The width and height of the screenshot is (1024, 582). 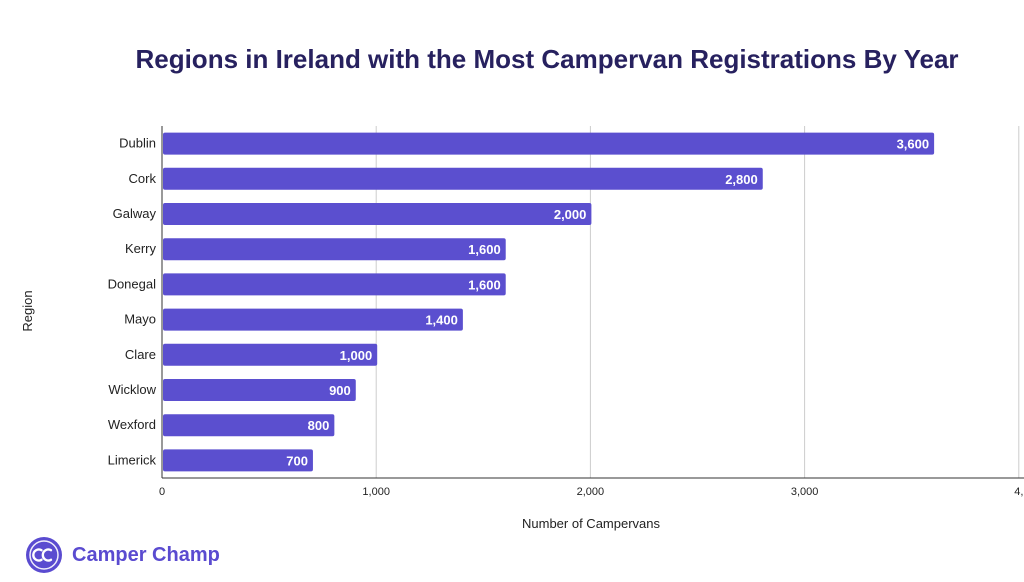 What do you see at coordinates (140, 319) in the screenshot?
I see `category-label: Mayo` at bounding box center [140, 319].